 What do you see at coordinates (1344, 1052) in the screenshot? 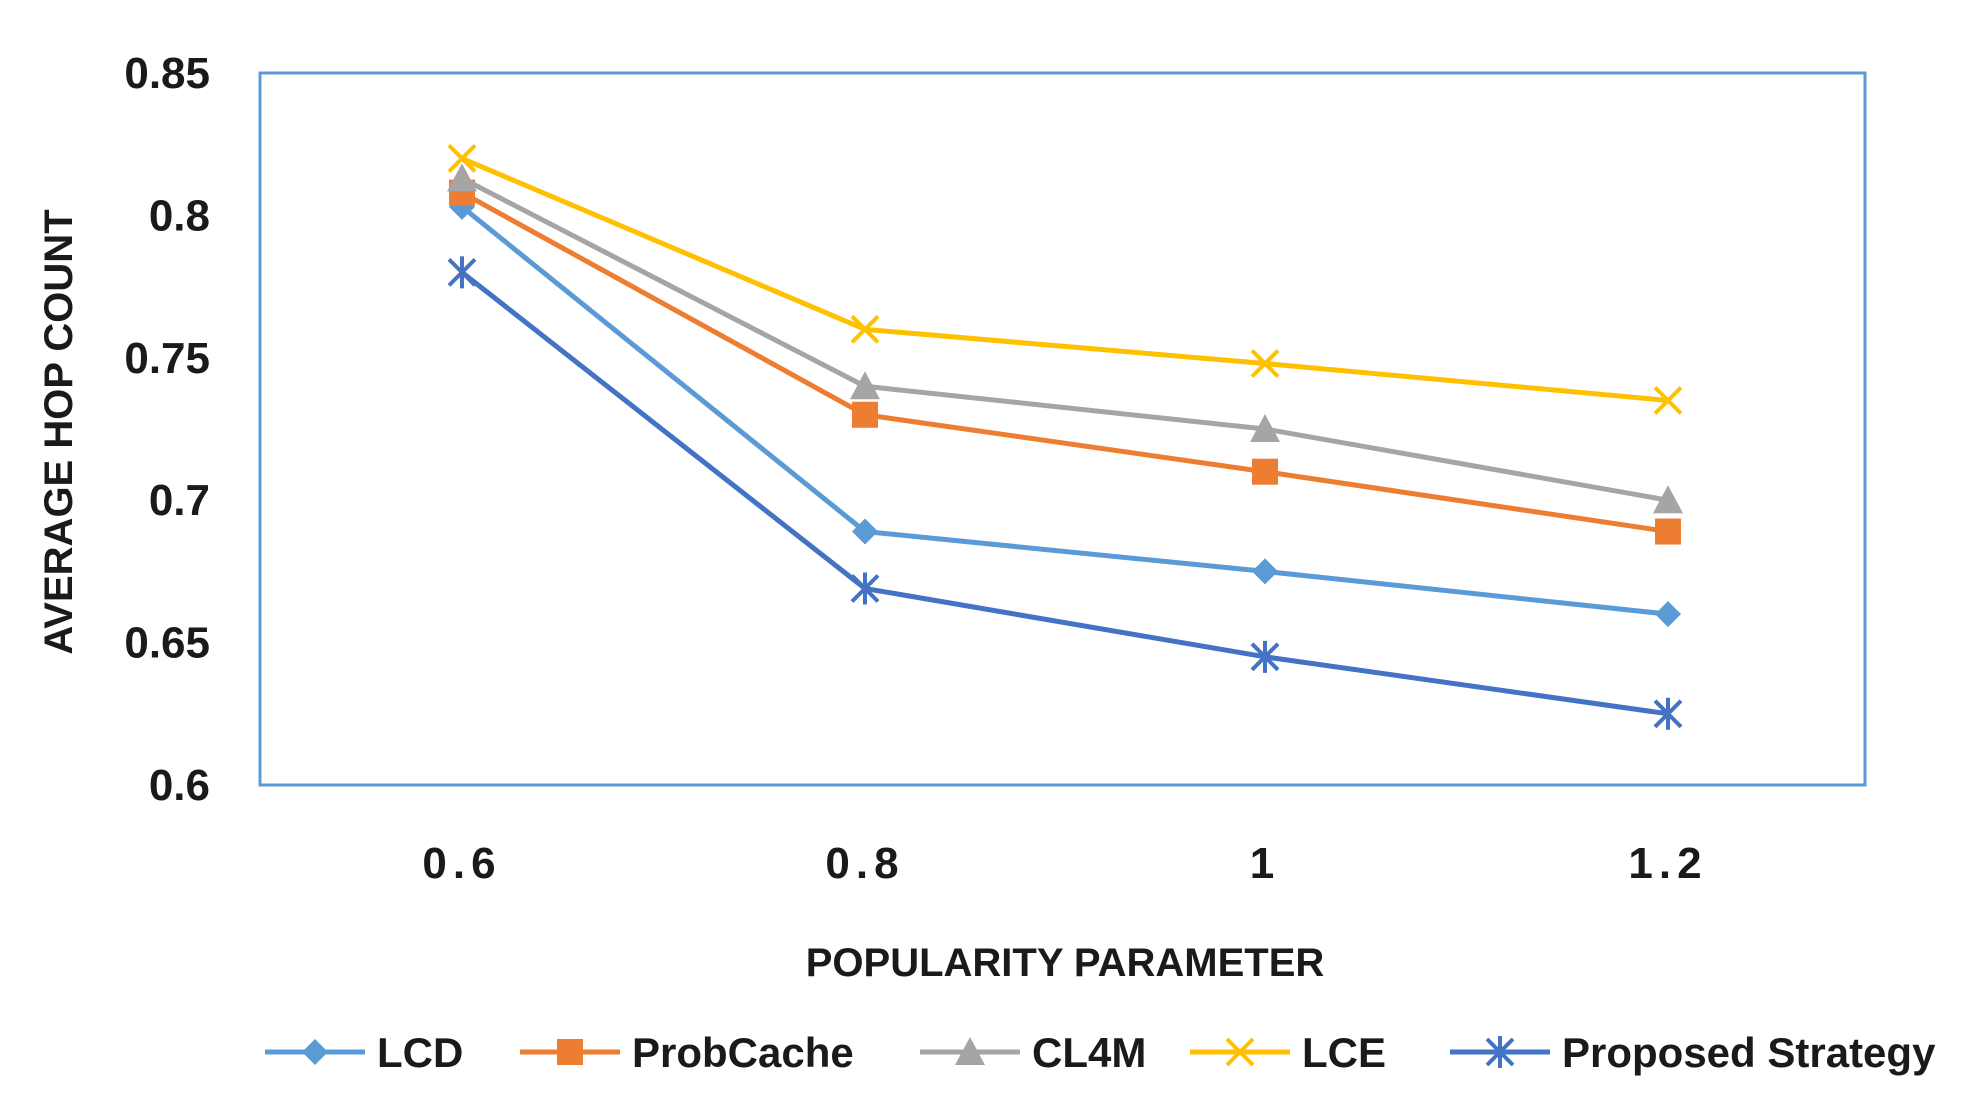
I see `legend-label: LCE` at bounding box center [1344, 1052].